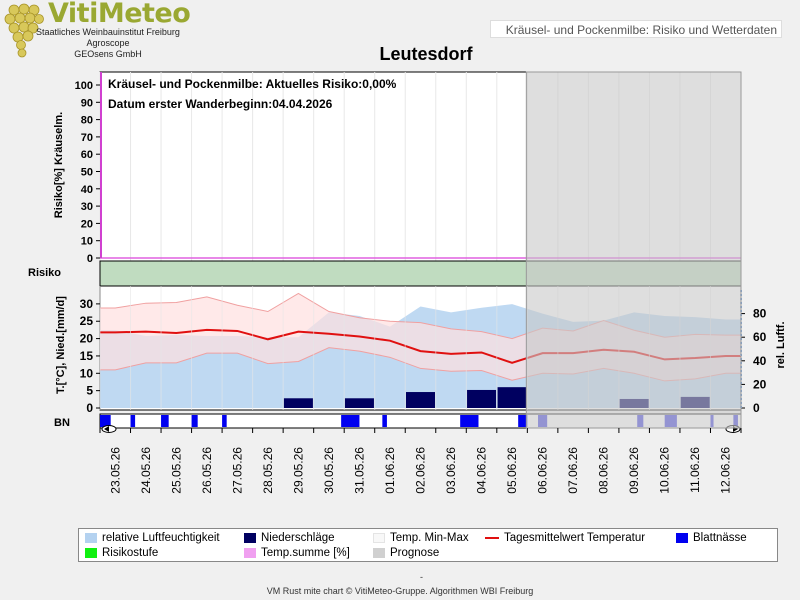  Describe the element at coordinates (115, 470) in the screenshot. I see `x-tick-label: 23.05.26` at that location.